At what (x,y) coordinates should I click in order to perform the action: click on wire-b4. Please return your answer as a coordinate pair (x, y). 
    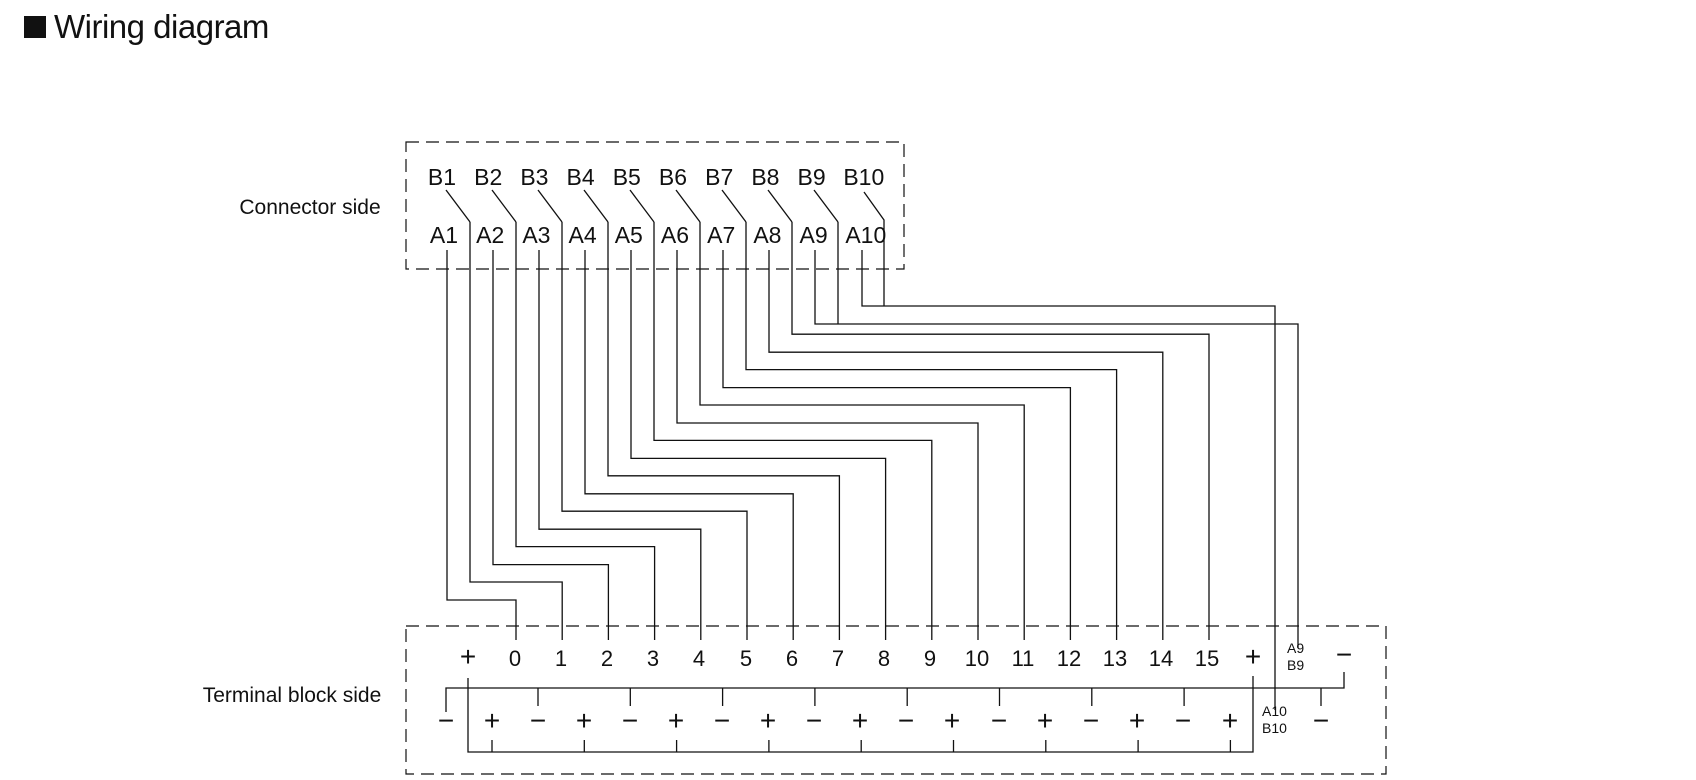
    Looking at the image, I should click on (724, 431).